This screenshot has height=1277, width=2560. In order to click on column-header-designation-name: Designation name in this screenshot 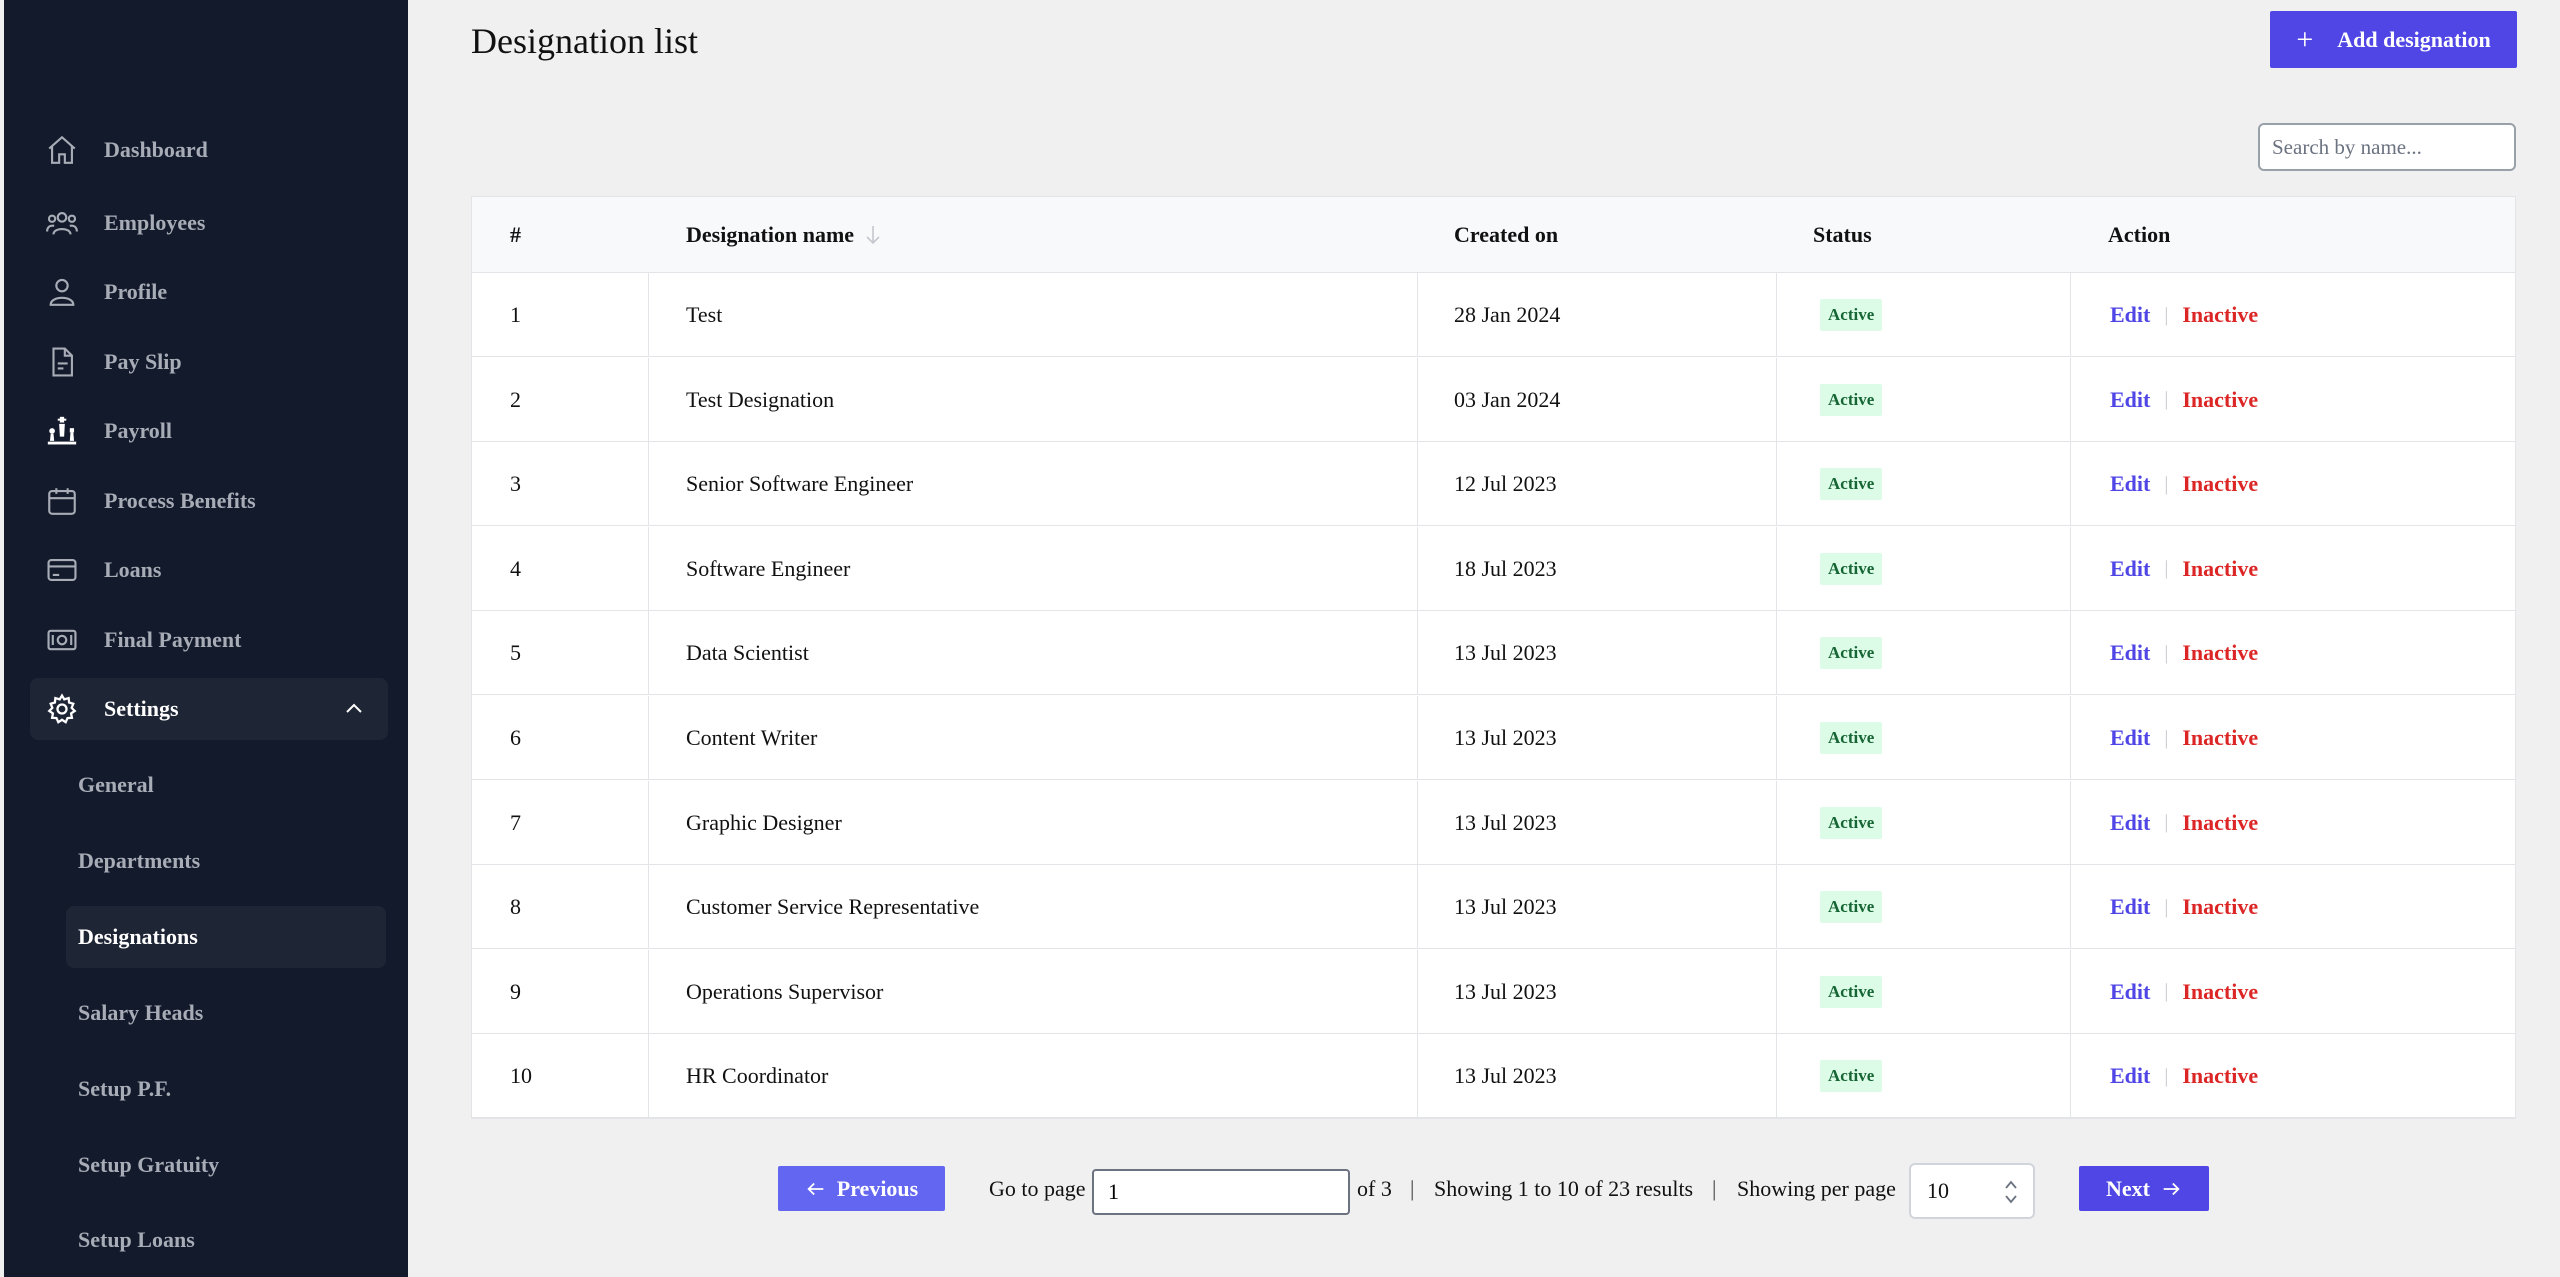, I will do `click(784, 235)`.